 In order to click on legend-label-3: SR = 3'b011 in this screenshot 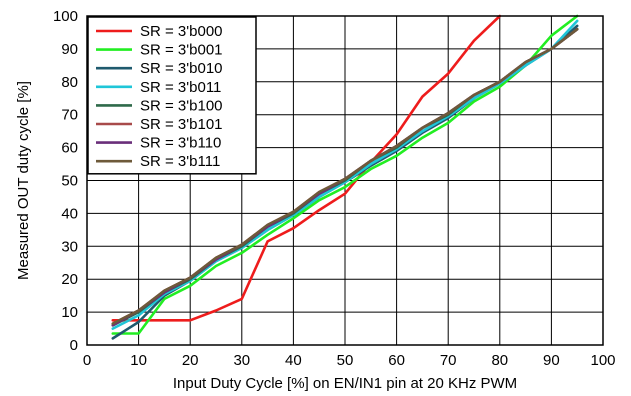, I will do `click(180, 87)`.